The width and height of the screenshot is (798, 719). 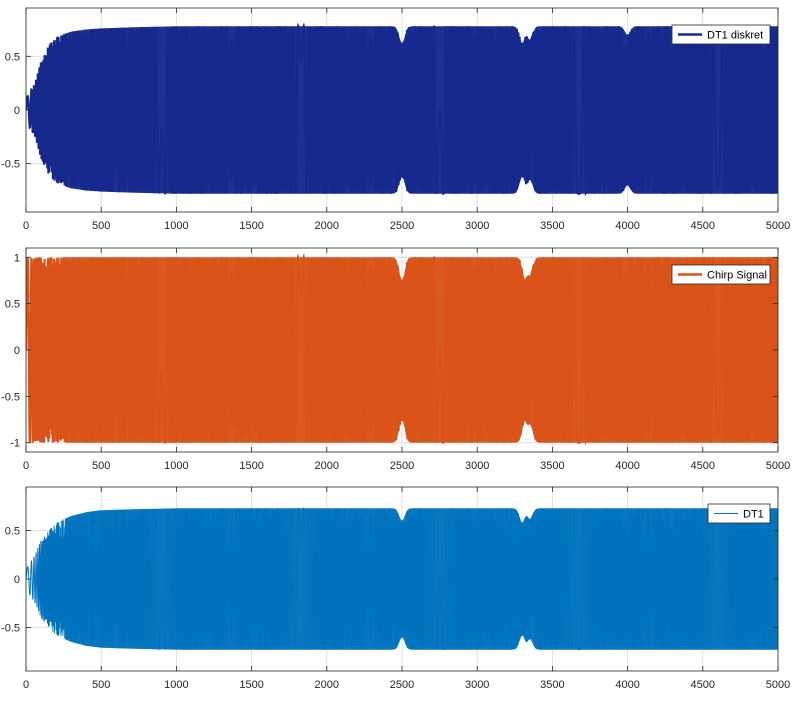 I want to click on legend-label: Chirp Signal, so click(x=737, y=276).